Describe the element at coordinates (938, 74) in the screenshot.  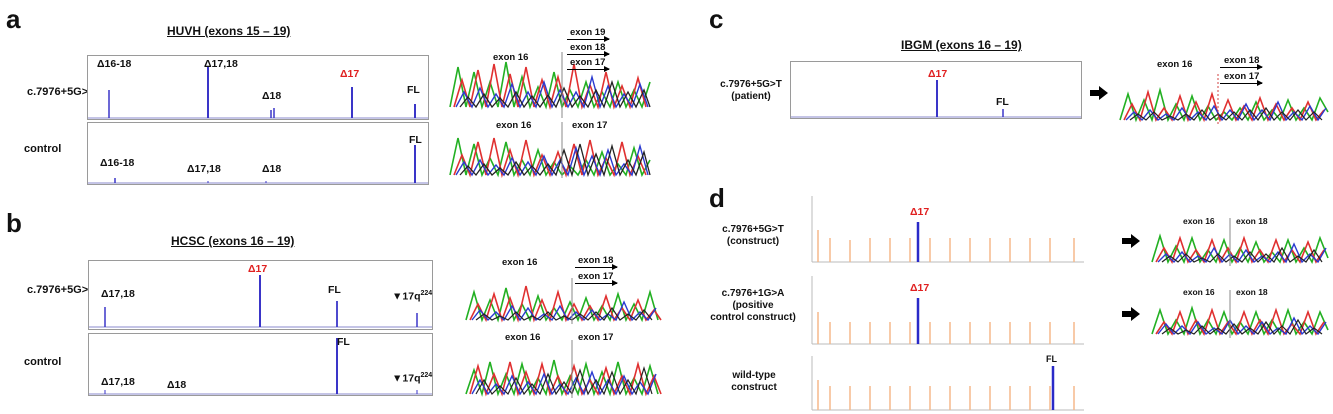
I see `panel-c-peak-d17: Δ17` at that location.